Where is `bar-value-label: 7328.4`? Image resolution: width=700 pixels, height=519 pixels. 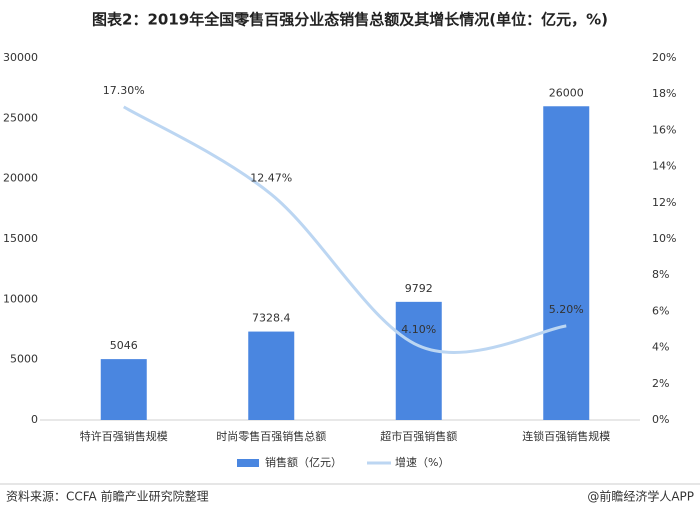 bar-value-label: 7328.4 is located at coordinates (271, 318).